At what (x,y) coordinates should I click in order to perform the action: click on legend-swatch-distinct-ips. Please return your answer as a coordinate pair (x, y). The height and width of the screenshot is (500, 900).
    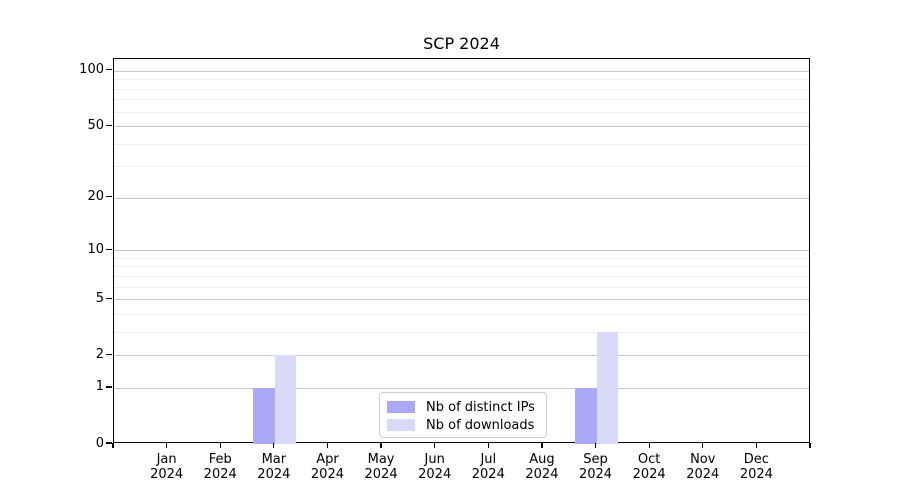
    Looking at the image, I should click on (401, 407).